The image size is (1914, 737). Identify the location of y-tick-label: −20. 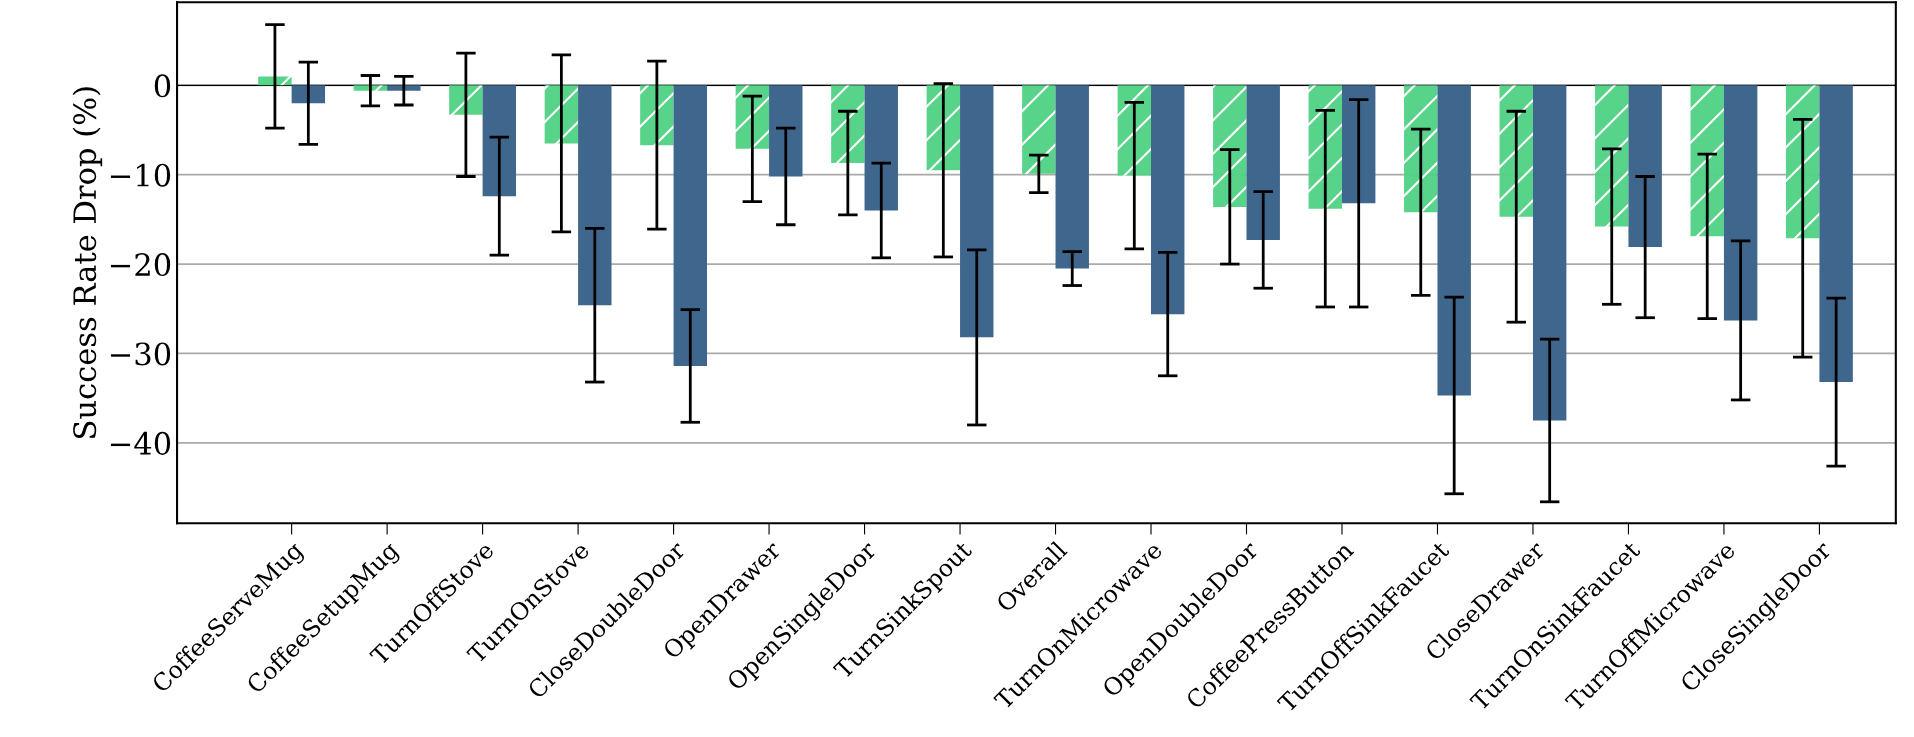
(140, 265).